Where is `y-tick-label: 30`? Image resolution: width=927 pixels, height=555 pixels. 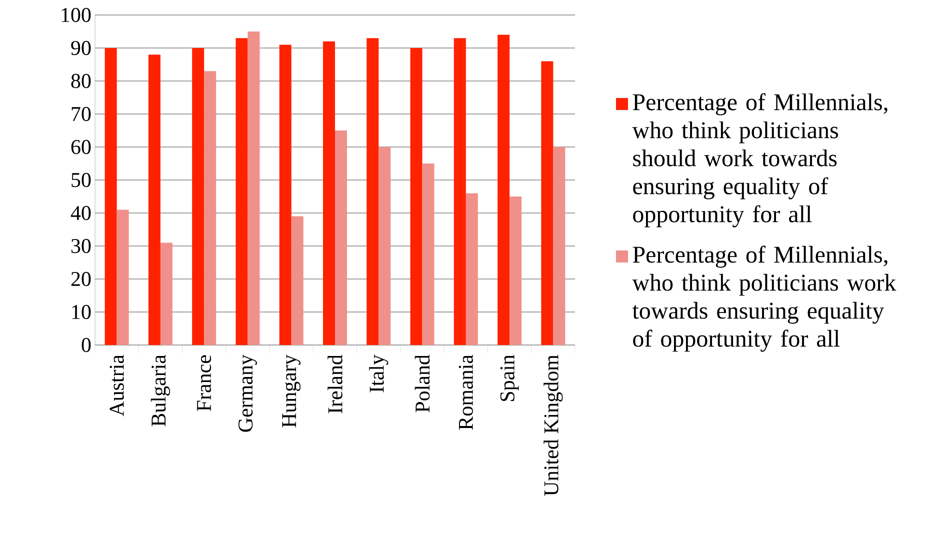
y-tick-label: 30 is located at coordinates (81, 246).